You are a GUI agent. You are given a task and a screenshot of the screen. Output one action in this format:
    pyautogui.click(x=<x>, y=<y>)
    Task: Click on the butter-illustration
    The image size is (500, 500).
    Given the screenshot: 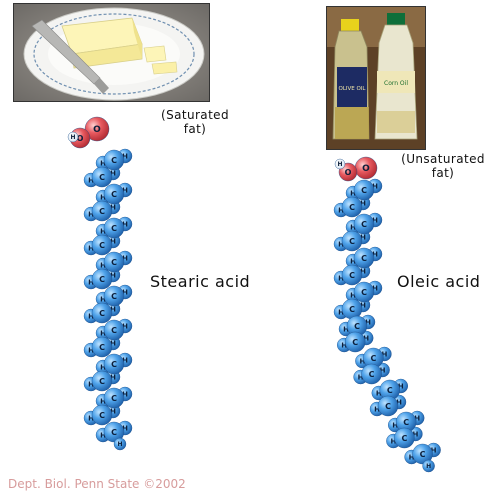 What is the action you would take?
    pyautogui.click(x=111, y=52)
    